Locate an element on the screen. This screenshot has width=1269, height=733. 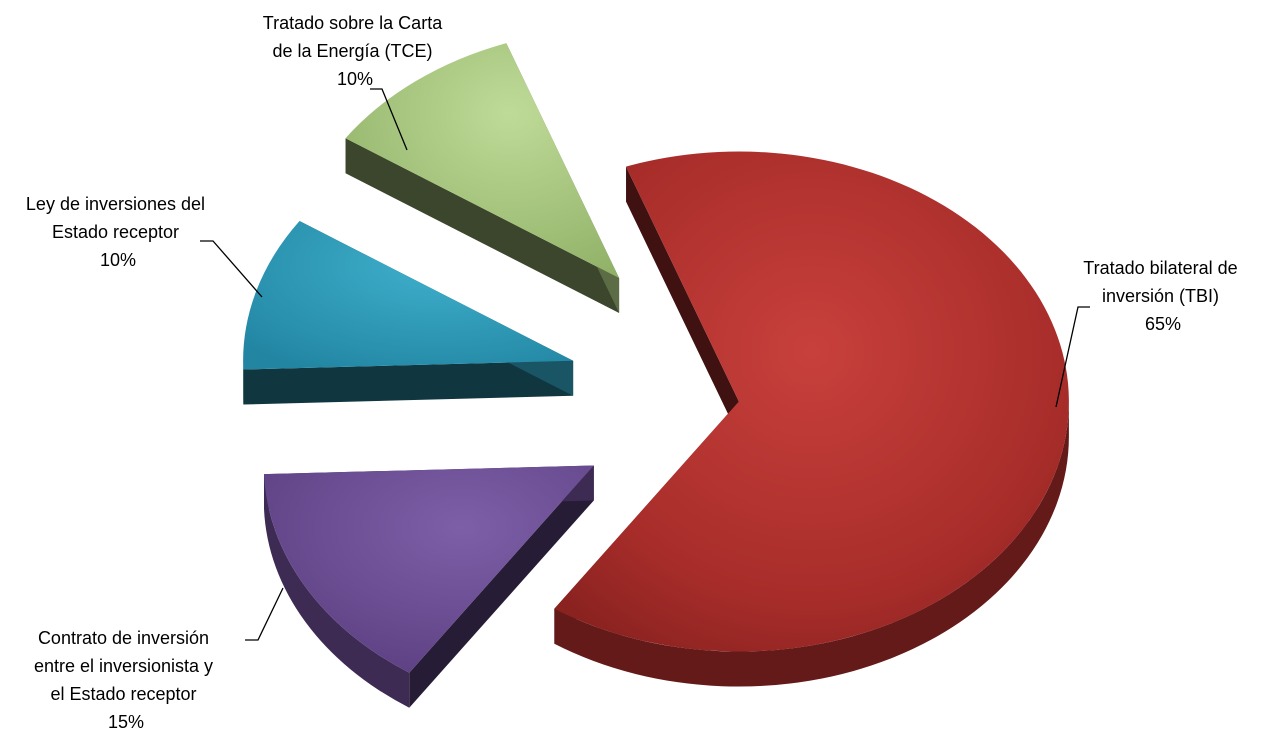
leader-line-tbi is located at coordinates (1072, 357).